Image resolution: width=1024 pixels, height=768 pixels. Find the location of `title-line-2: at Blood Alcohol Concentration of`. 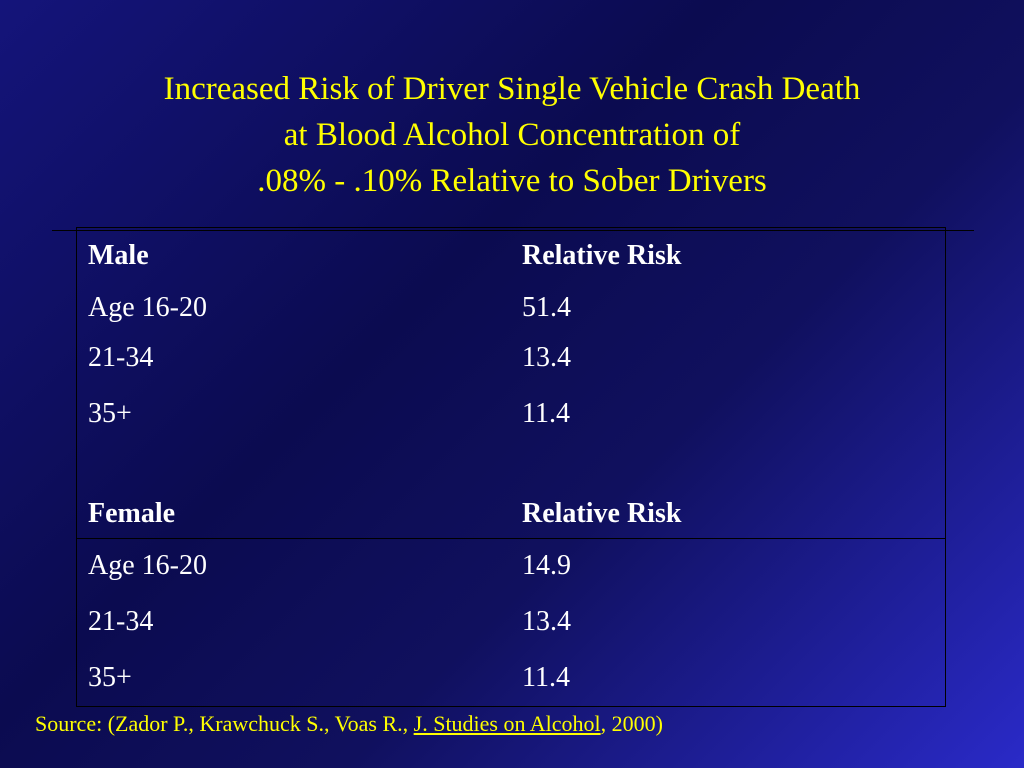

title-line-2: at Blood Alcohol Concentration of is located at coordinates (512, 135).